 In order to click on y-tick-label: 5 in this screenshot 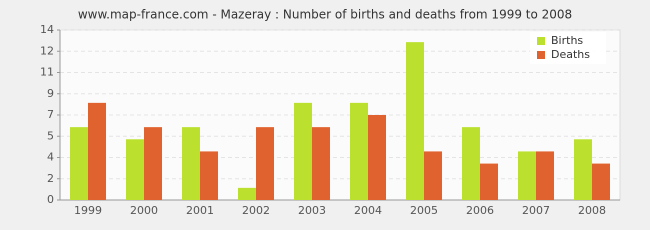, I will do `click(50, 135)`.